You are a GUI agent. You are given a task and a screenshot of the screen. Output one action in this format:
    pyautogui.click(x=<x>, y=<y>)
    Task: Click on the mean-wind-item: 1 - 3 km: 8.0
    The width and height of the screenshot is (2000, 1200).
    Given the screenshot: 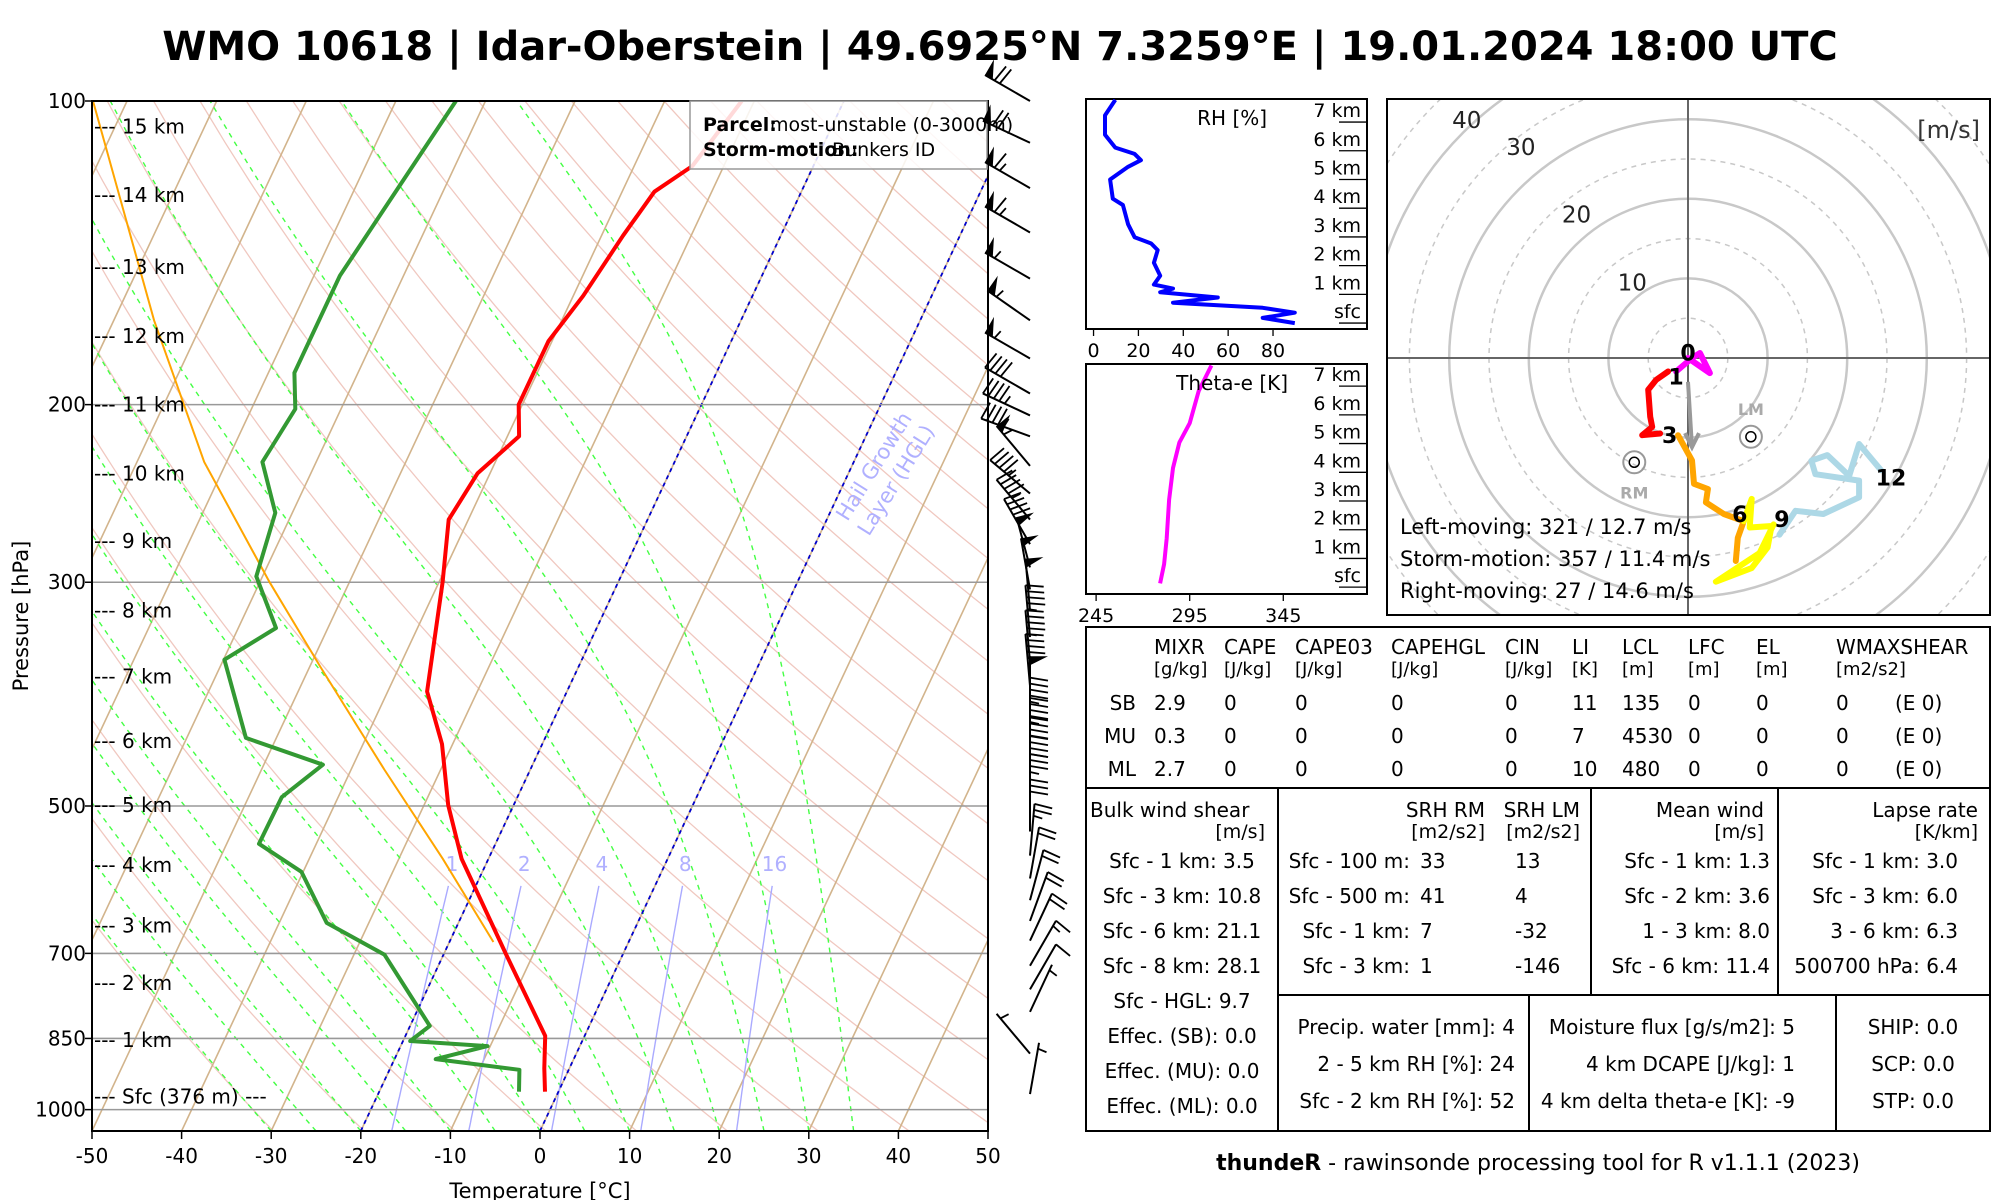 What is the action you would take?
    pyautogui.click(x=1706, y=931)
    